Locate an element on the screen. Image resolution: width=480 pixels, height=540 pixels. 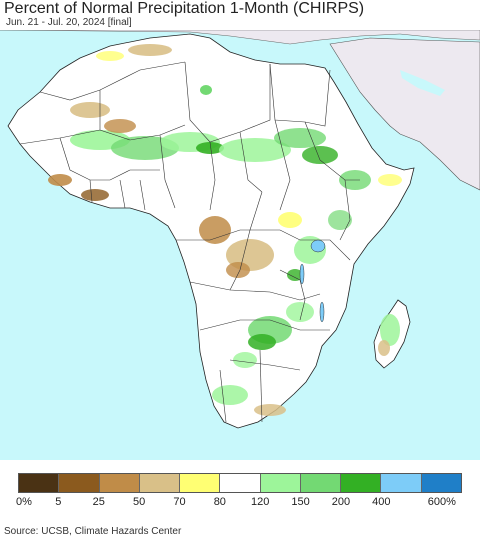
legend-tick-label: 200 is located at coordinates (341, 502).